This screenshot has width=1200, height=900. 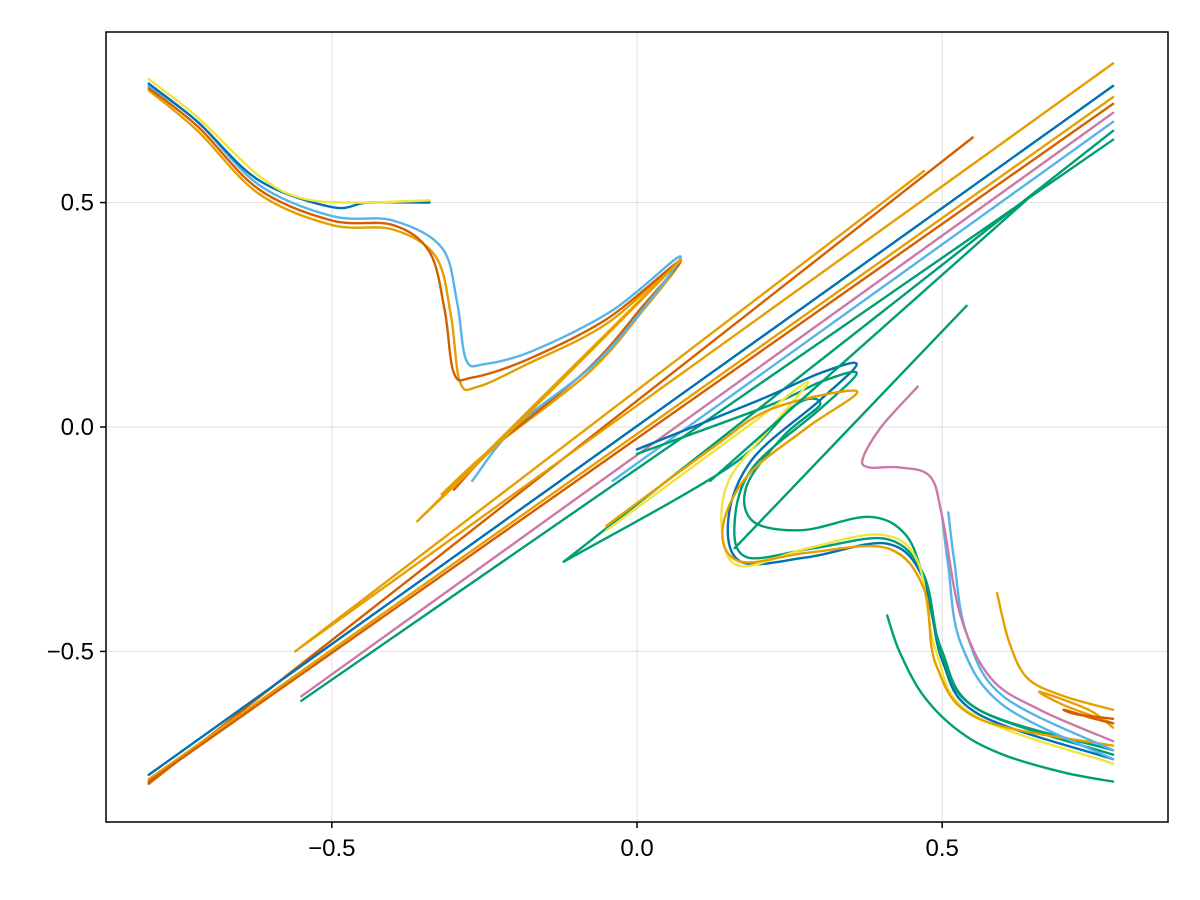 What do you see at coordinates (331, 848) in the screenshot?
I see `x-tick-label: −0.5` at bounding box center [331, 848].